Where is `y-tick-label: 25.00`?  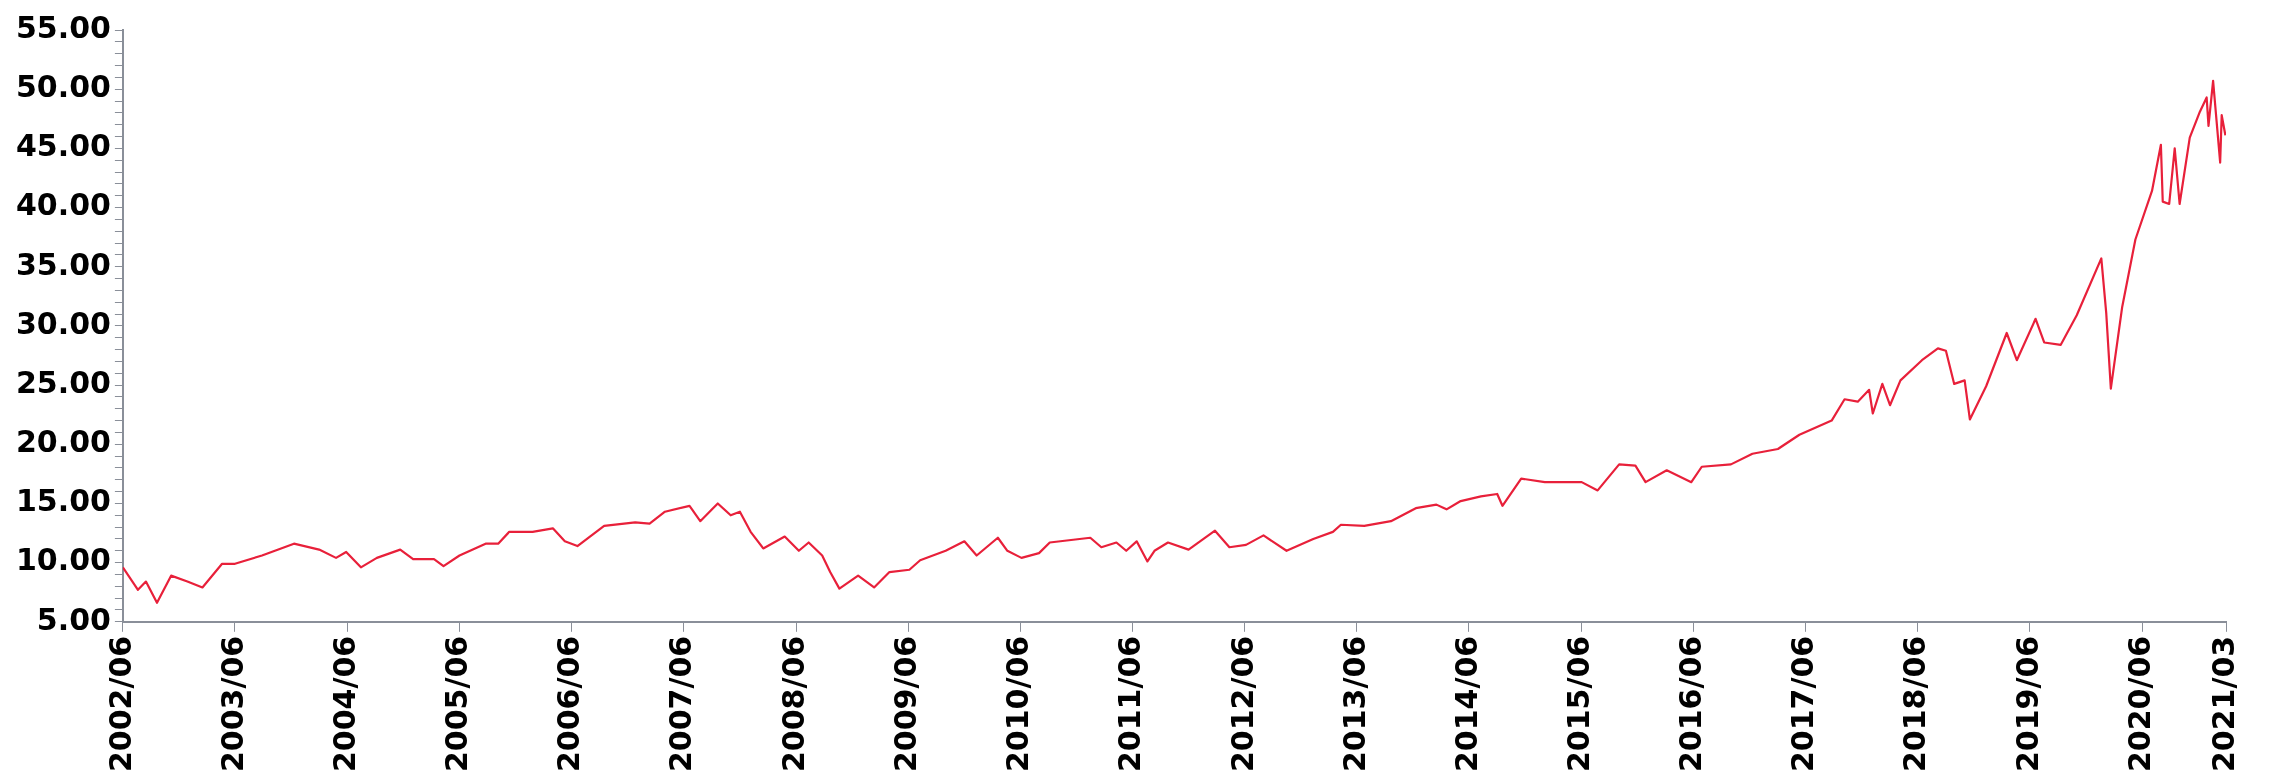 y-tick-label: 25.00 is located at coordinates (63, 382).